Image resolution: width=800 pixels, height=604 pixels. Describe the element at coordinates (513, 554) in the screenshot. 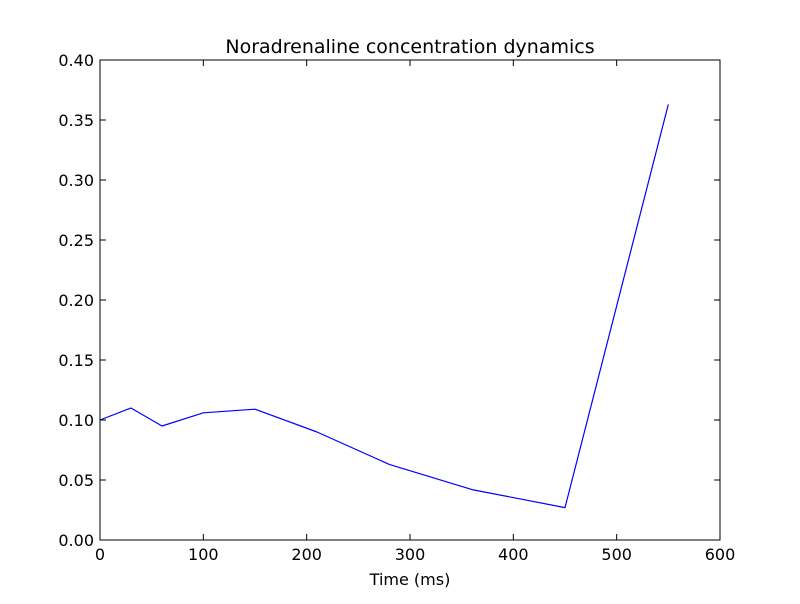

I see `x-tick-label: 400` at that location.